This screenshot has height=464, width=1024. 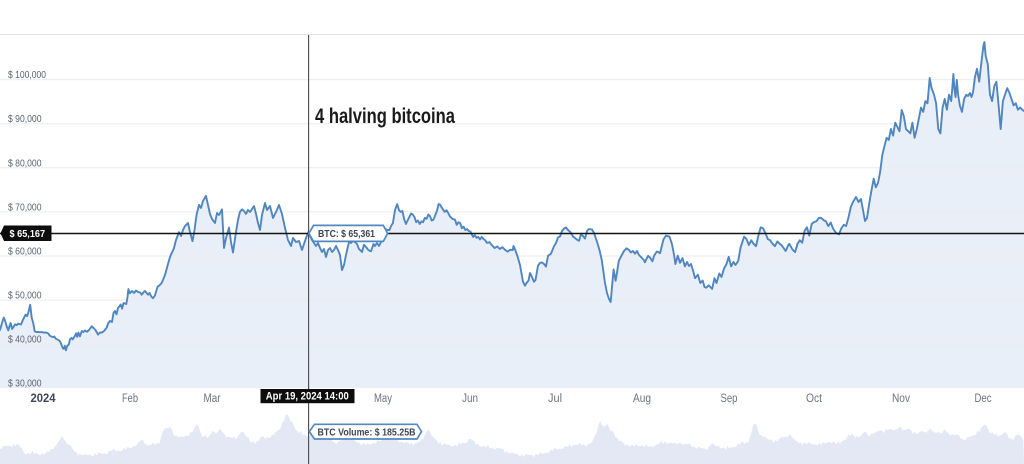 What do you see at coordinates (28, 234) in the screenshot?
I see `svg-text: $ 65,167` at bounding box center [28, 234].